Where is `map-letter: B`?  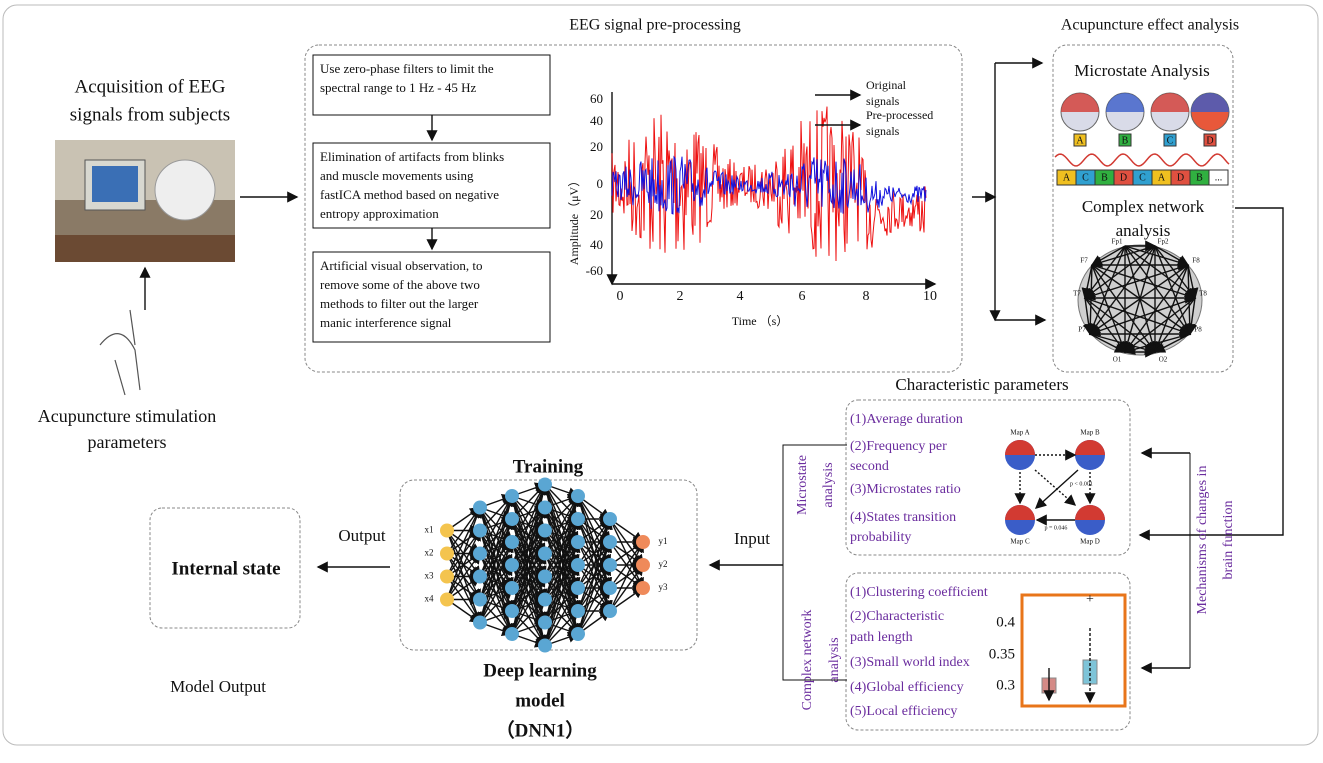 map-letter: B is located at coordinates (1125, 140).